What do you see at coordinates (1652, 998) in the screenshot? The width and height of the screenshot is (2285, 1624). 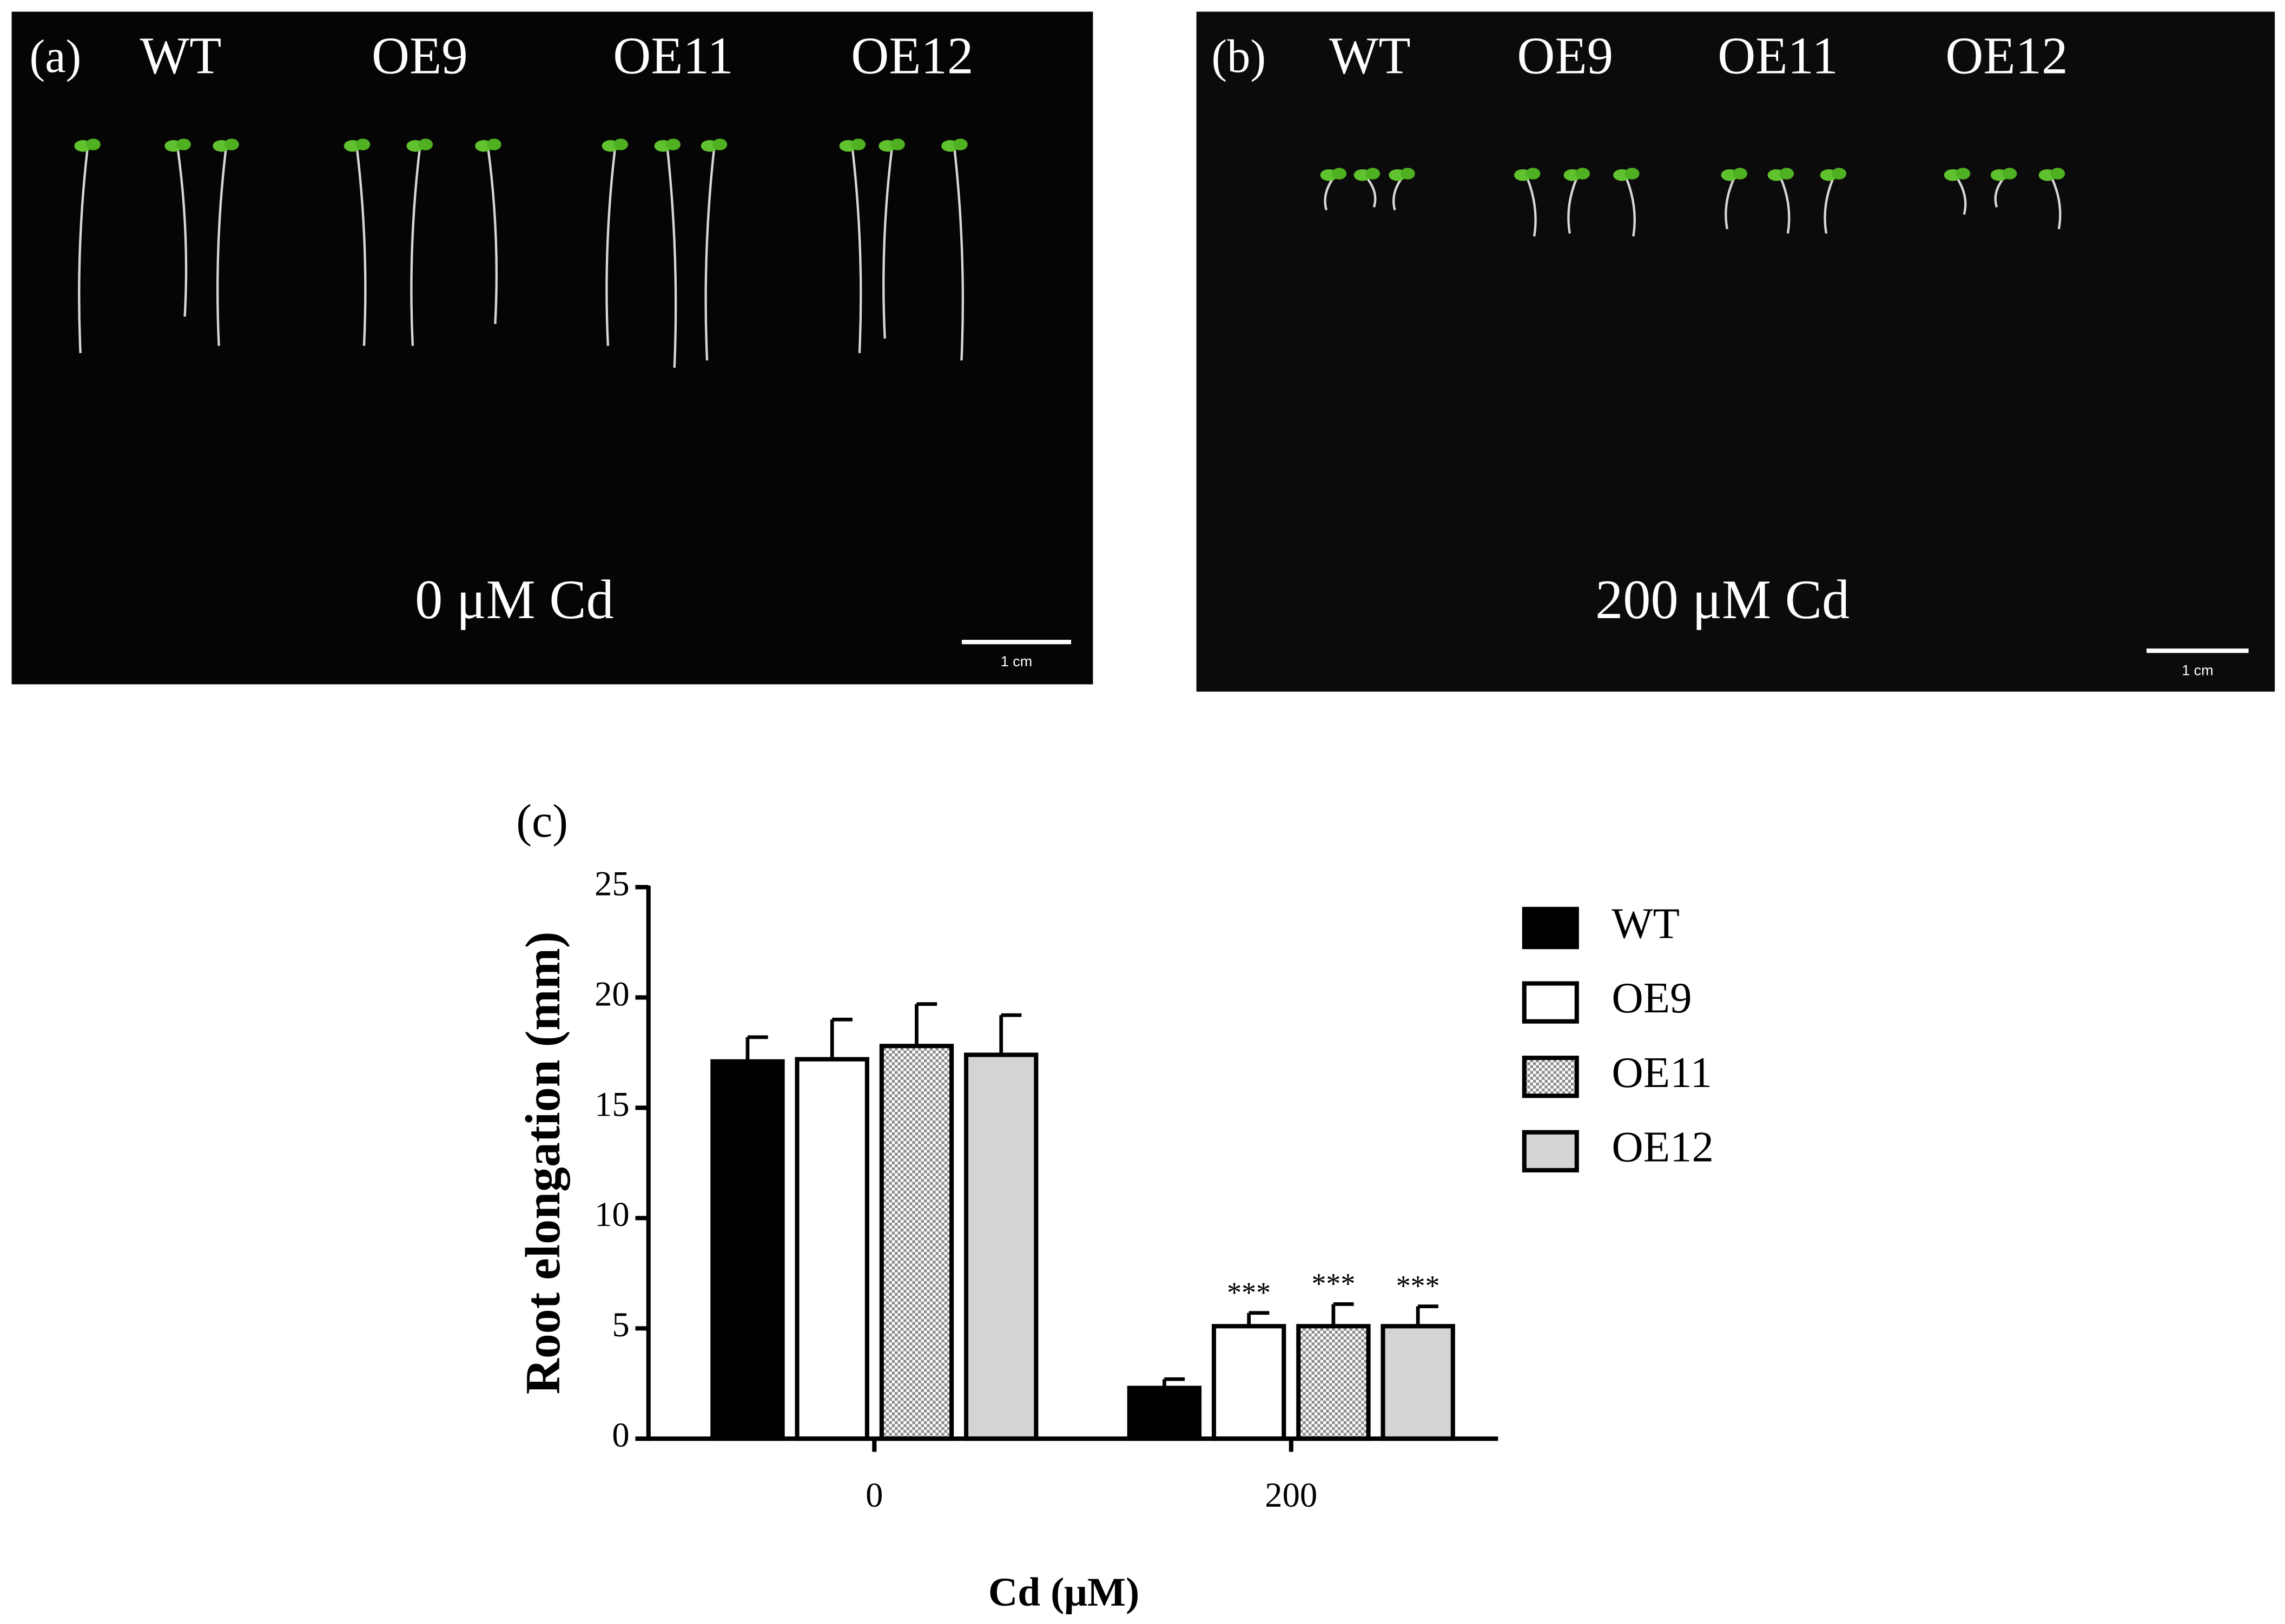 I see `legend-label: OE9` at bounding box center [1652, 998].